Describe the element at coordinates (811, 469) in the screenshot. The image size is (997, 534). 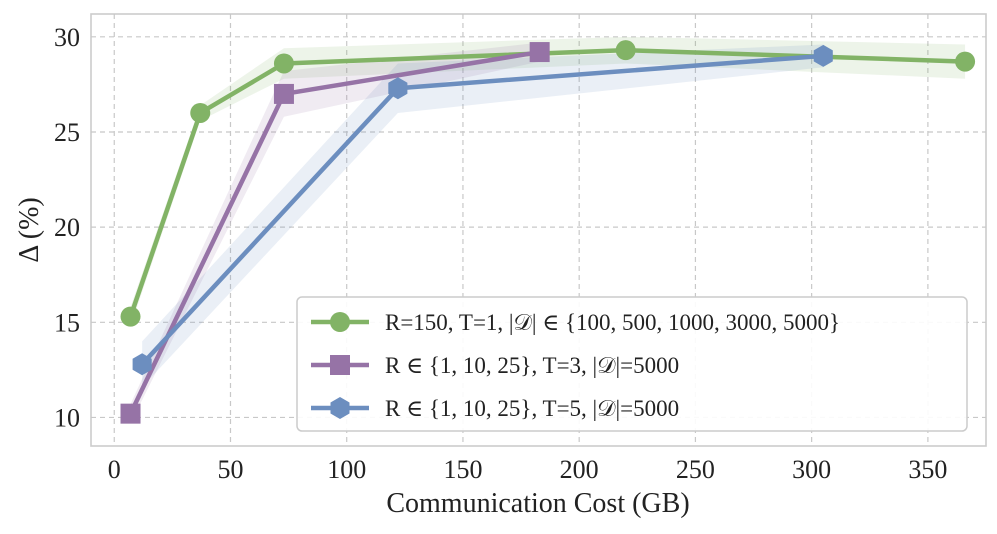
I see `x-tick-label: 300` at that location.